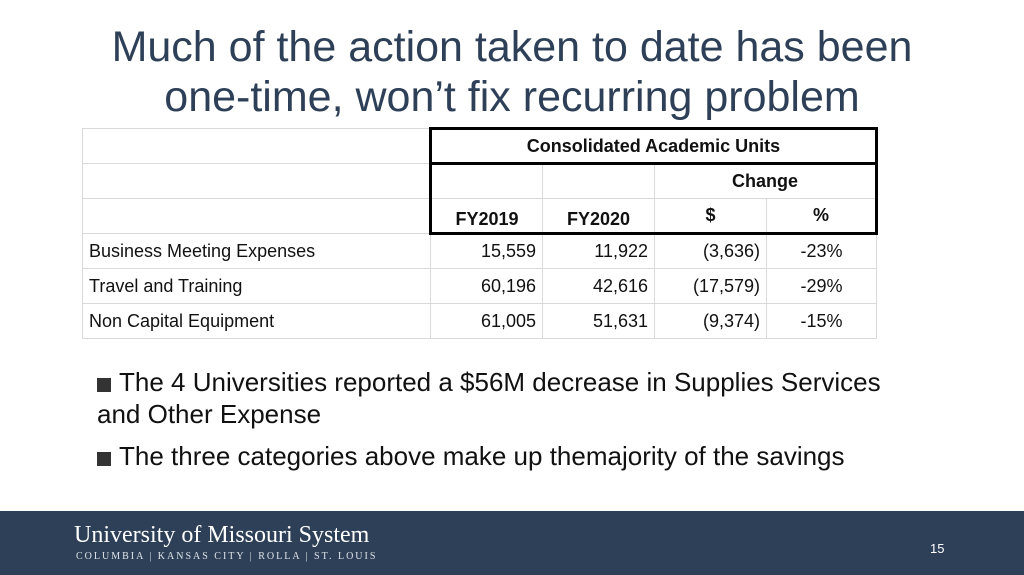 The image size is (1024, 575). What do you see at coordinates (710, 216) in the screenshot?
I see `column-header-change-dollar: $` at bounding box center [710, 216].